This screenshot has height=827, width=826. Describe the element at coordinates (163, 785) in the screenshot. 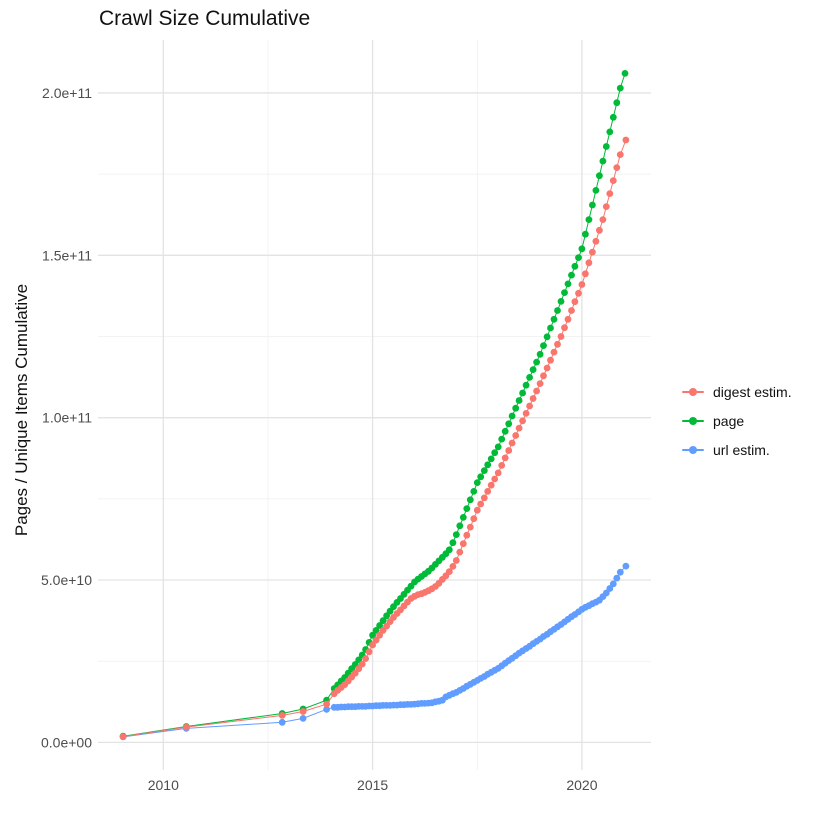

I see `x-tick-label: 2010` at that location.